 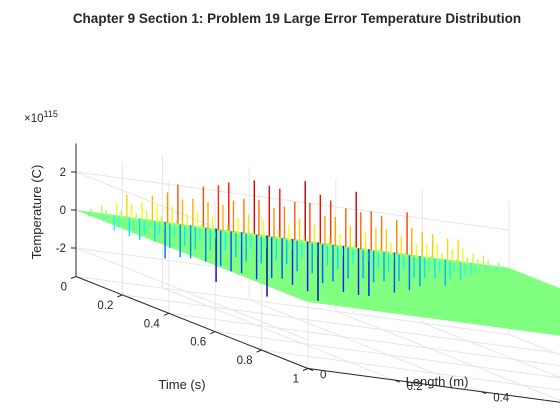 What do you see at coordinates (61, 249) in the screenshot?
I see `z-tick-label-0: -2` at bounding box center [61, 249].